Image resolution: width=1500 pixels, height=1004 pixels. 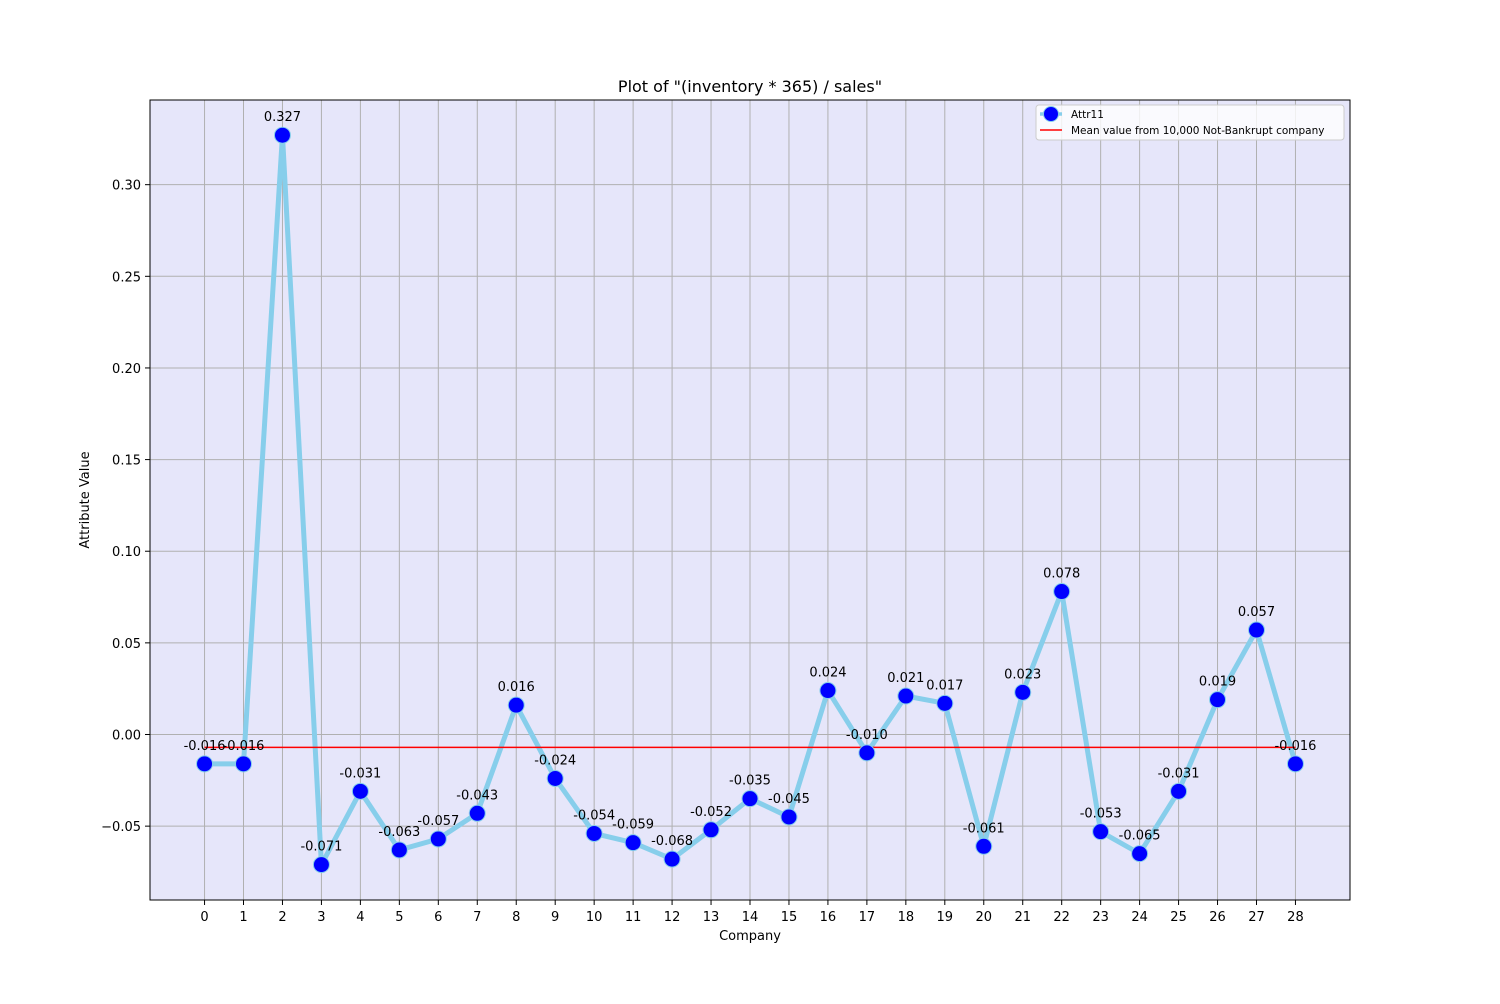 What do you see at coordinates (633, 825) in the screenshot?
I see `data-label: -0.059` at bounding box center [633, 825].